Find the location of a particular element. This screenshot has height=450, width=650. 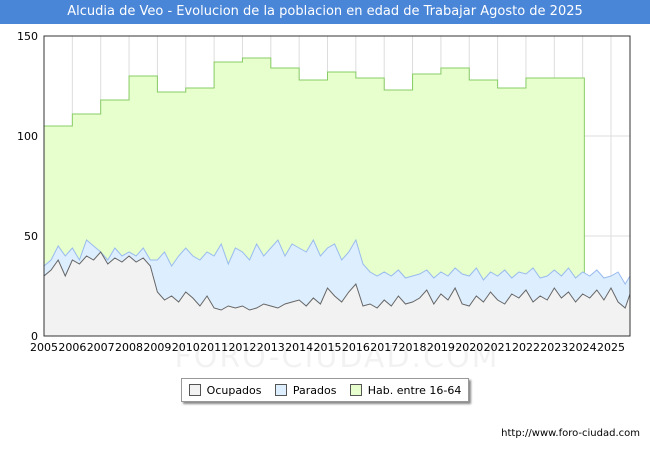

y-tick-label-150: 150 is located at coordinates (27, 36).